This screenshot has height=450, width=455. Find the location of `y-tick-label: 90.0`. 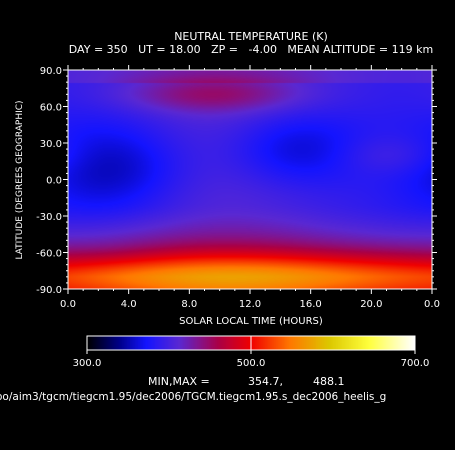

y-tick-label: 90.0 is located at coordinates (51, 71).